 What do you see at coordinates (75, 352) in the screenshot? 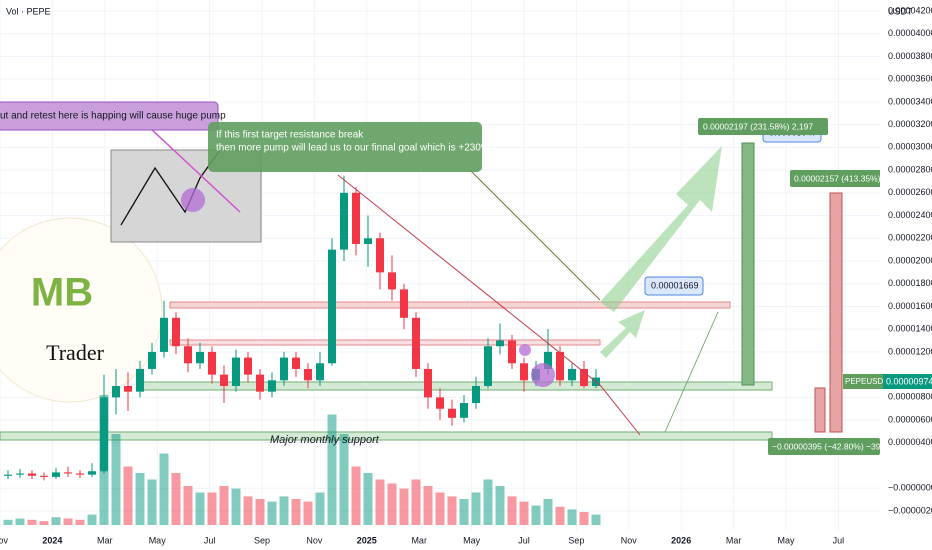
I see `logo-text: Trader` at bounding box center [75, 352].